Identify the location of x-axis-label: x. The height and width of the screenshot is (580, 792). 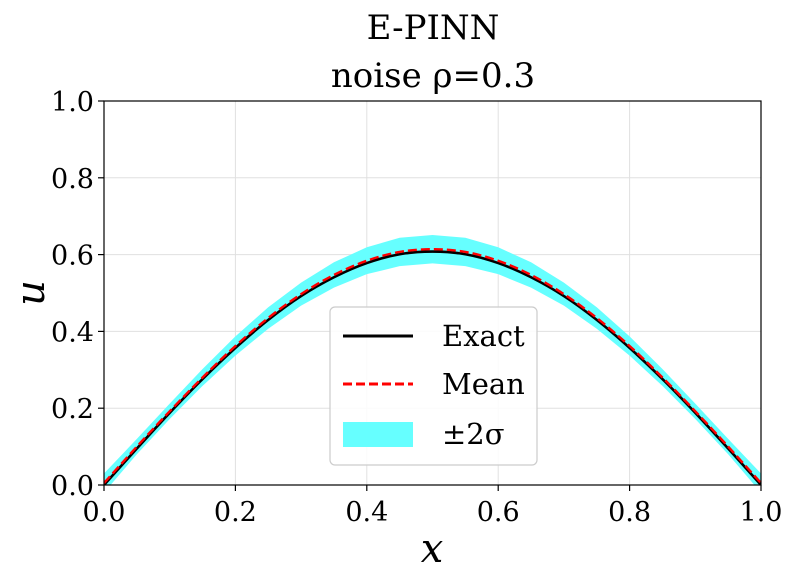
(432, 549).